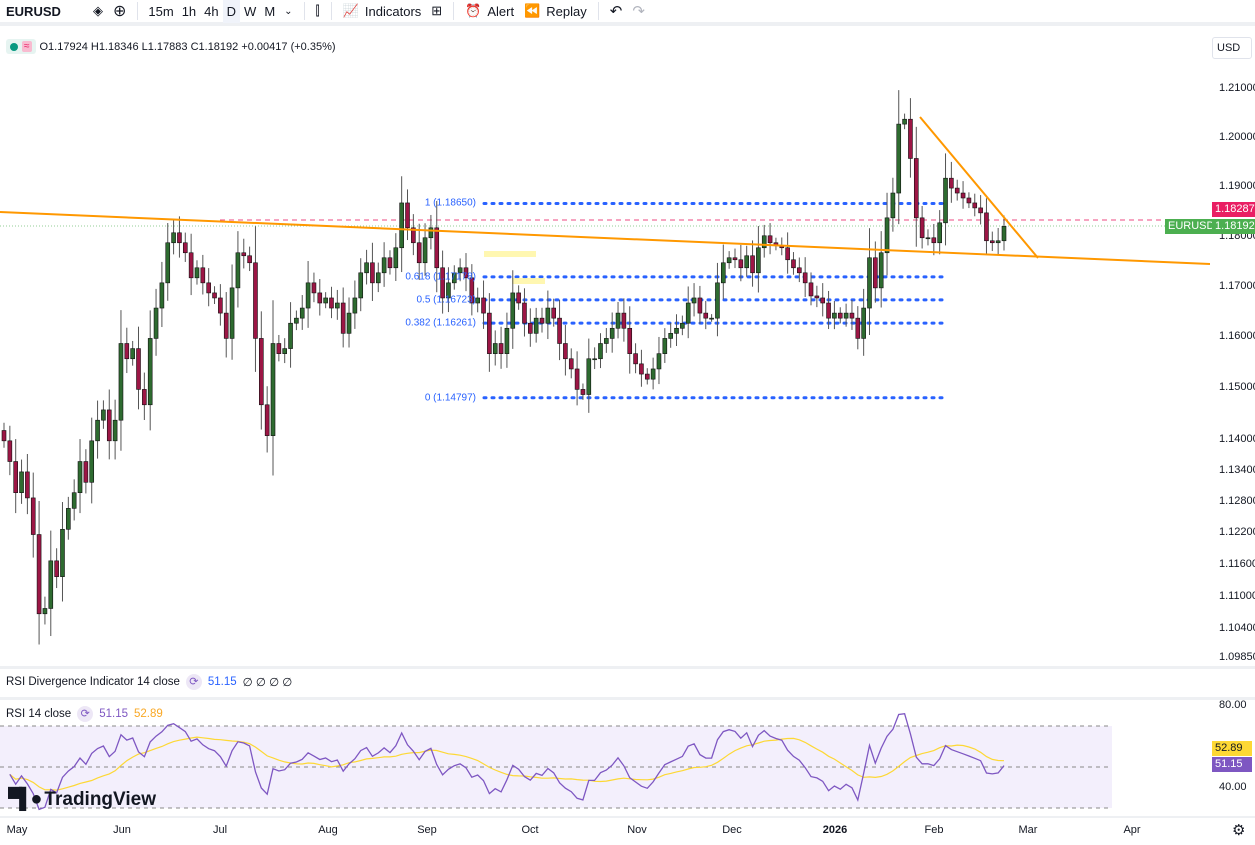 This screenshot has height=845, width=1255. What do you see at coordinates (489, 11) in the screenshot?
I see `alert-button: ⏰ Alert` at bounding box center [489, 11].